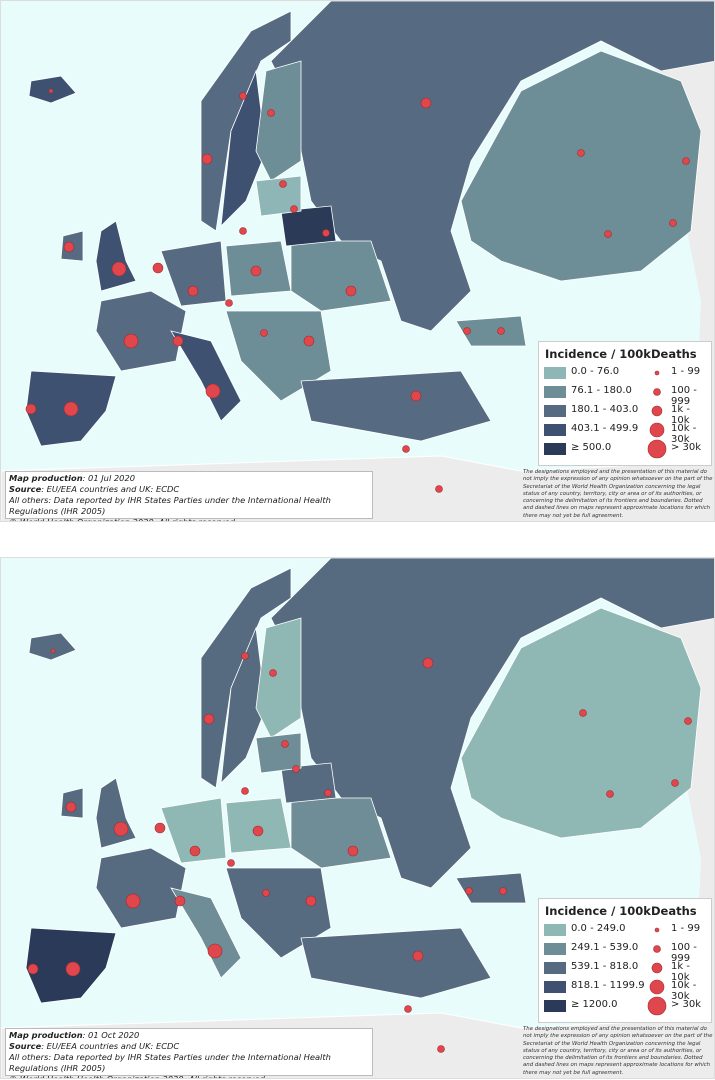 The width and height of the screenshot is (715, 1080). I want to click on legend-title: Deaths, so click(674, 354).